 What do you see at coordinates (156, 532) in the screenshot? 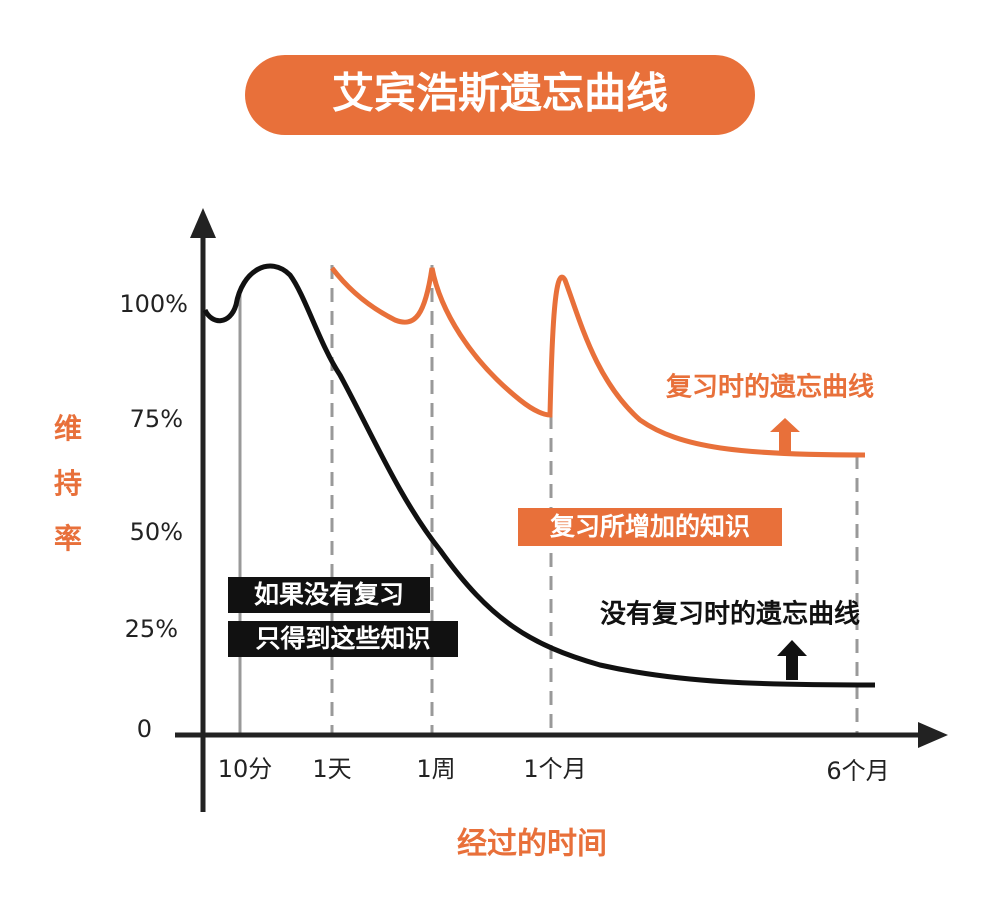
I see `y-tick-label: 50%` at bounding box center [156, 532].